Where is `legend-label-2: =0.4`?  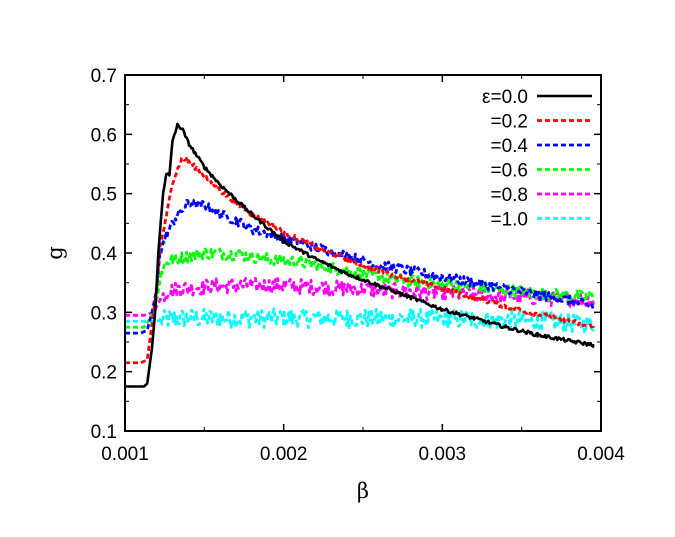 legend-label-2: =0.4 is located at coordinates (509, 146).